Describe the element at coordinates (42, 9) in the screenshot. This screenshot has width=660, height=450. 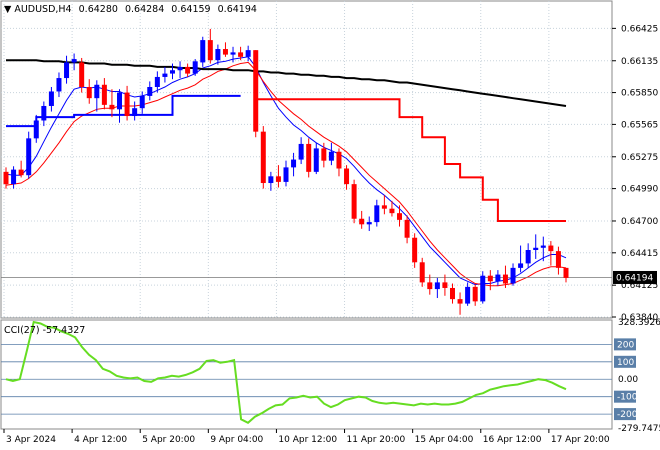
I see `symbol-label: AUDUSD,H4` at that location.